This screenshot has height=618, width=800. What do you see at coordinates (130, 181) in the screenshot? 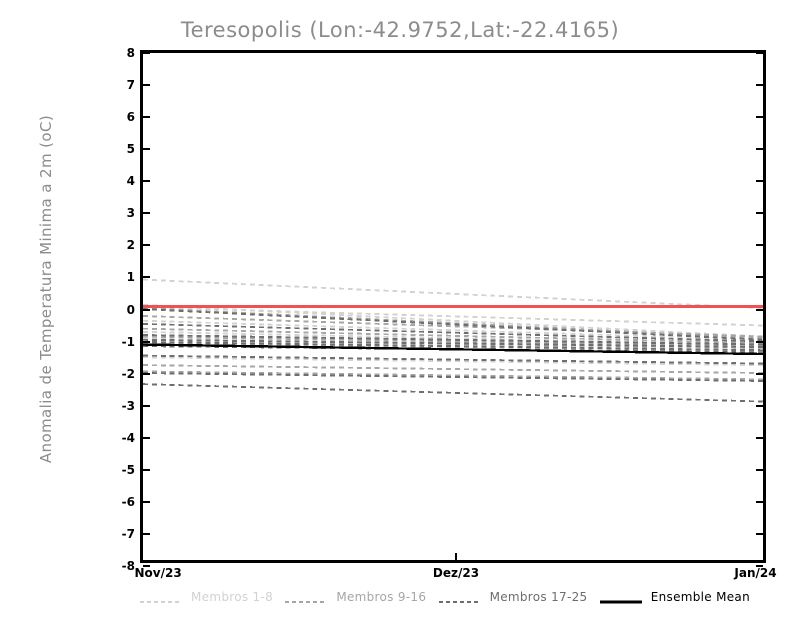
I see `y-tick-label: 4` at bounding box center [130, 181].